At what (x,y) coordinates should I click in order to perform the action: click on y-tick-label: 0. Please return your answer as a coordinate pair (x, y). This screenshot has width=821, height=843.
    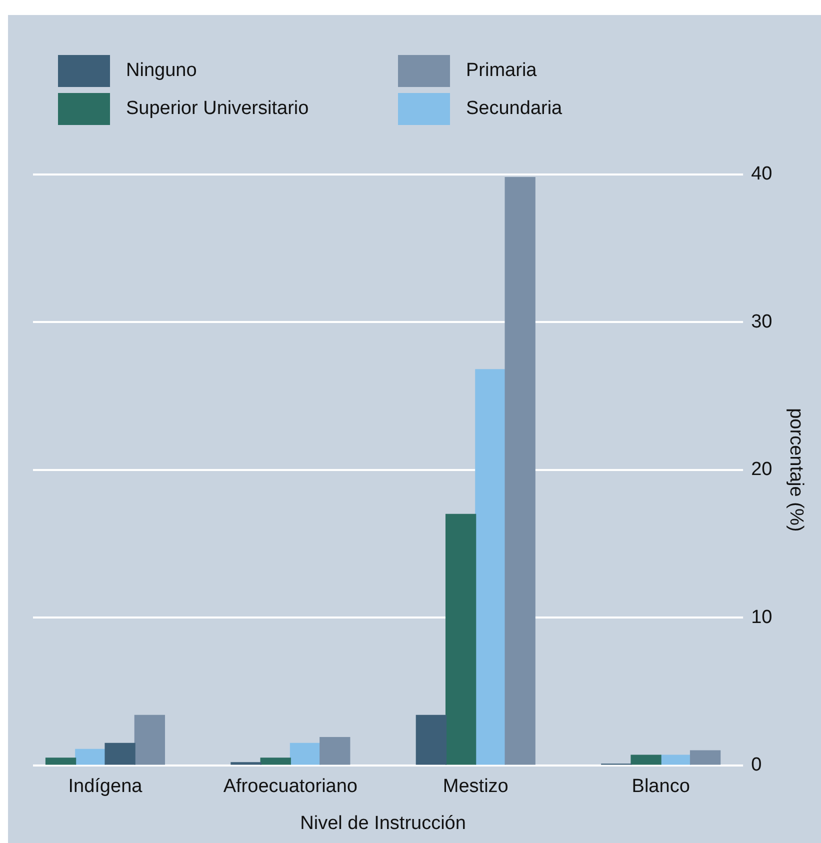
    Looking at the image, I should click on (756, 765).